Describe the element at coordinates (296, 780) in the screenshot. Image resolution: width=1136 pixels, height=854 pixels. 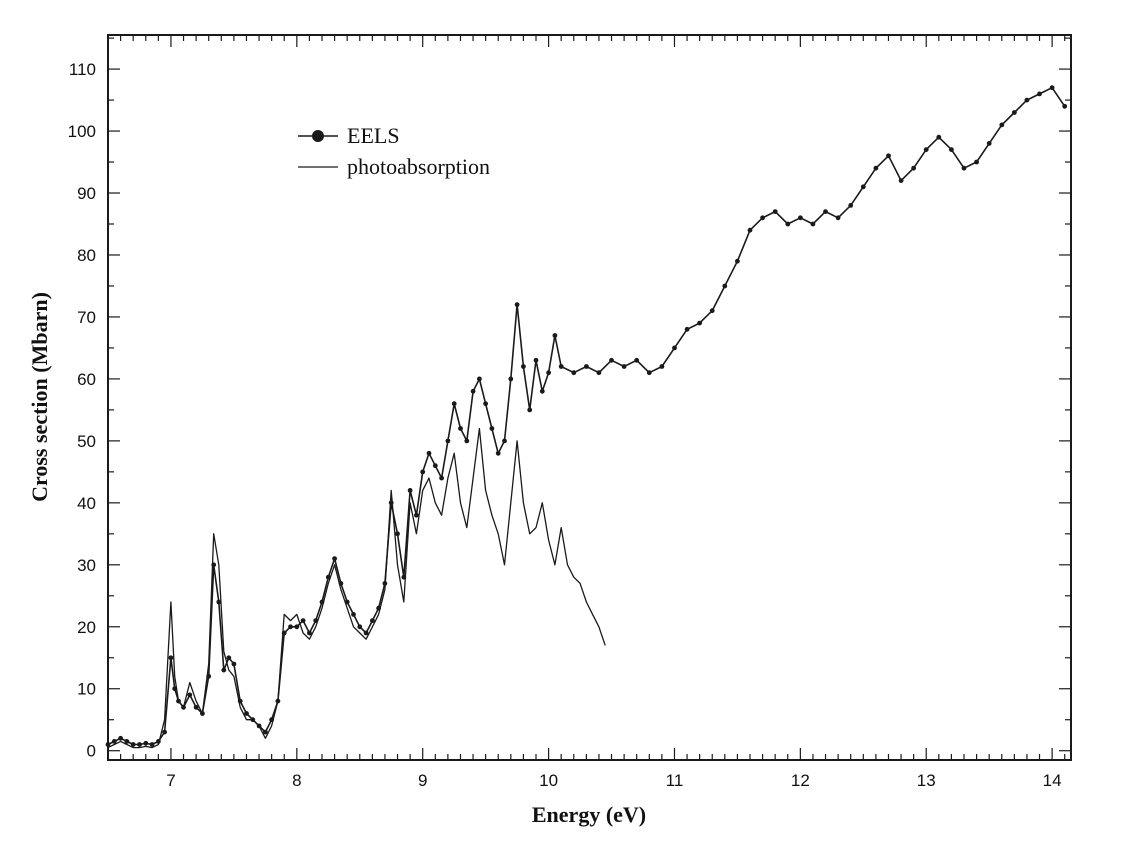
I see `x-tick-label: 8` at that location.